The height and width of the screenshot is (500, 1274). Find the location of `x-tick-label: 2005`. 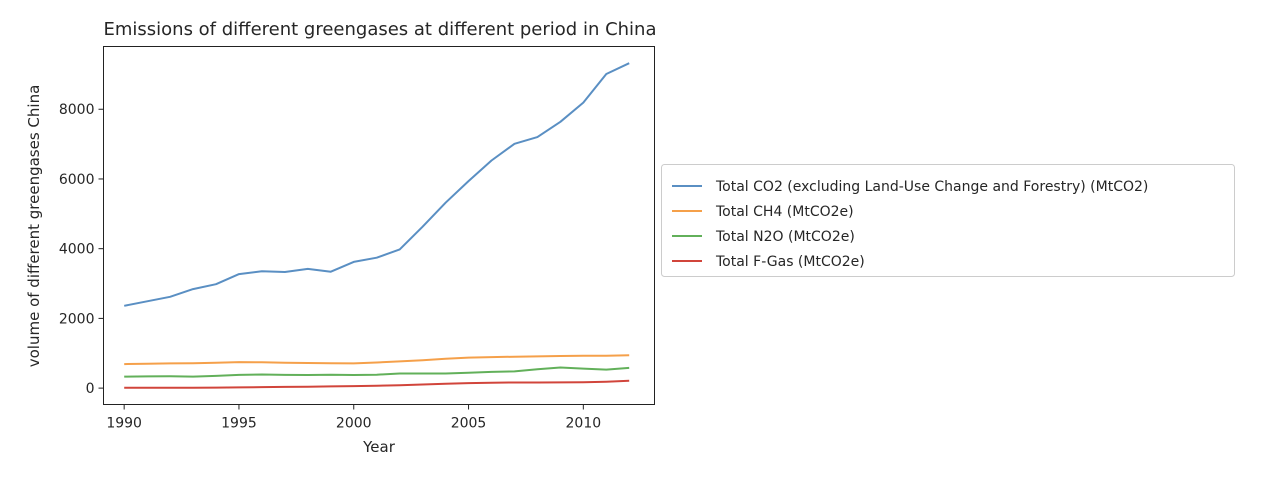

x-tick-label: 2005 is located at coordinates (469, 424).